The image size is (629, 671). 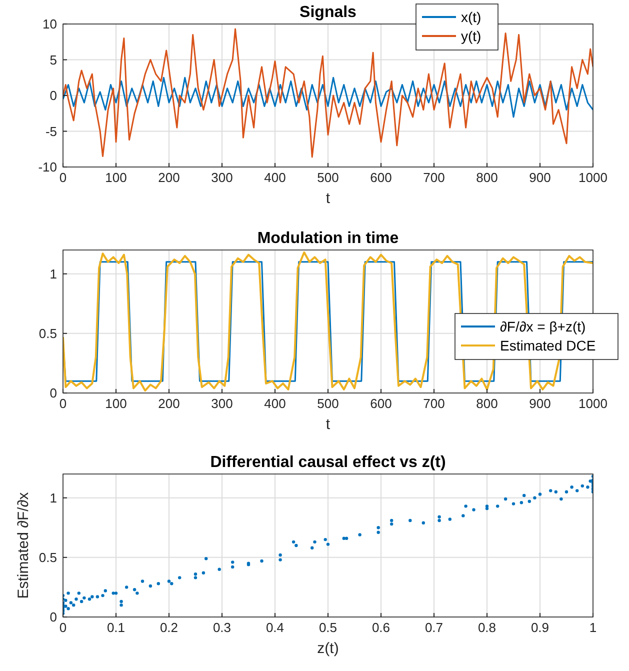 What do you see at coordinates (47, 167) in the screenshot?
I see `y-tick-label: -10` at bounding box center [47, 167].